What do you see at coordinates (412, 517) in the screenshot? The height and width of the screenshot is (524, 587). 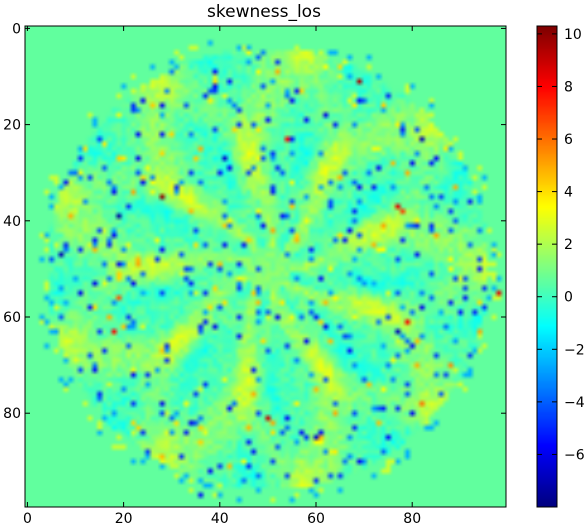 I see `x-tick-label: 80` at bounding box center [412, 517].